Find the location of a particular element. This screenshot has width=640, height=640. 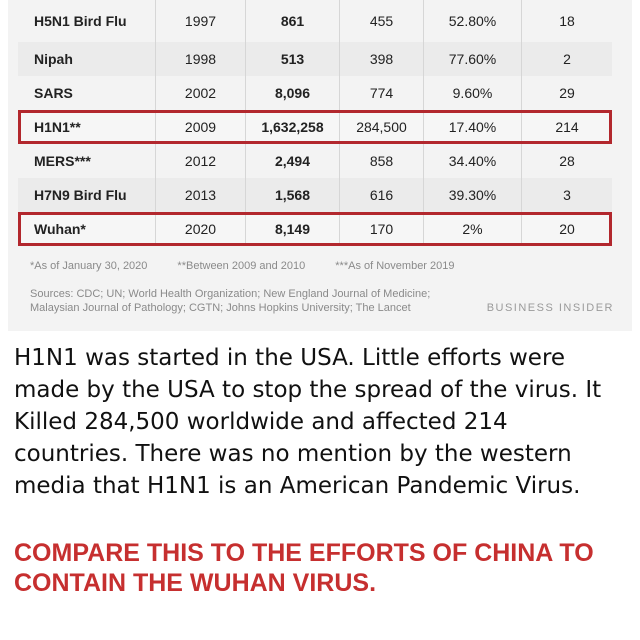

countries-cell: 2 is located at coordinates (567, 59).